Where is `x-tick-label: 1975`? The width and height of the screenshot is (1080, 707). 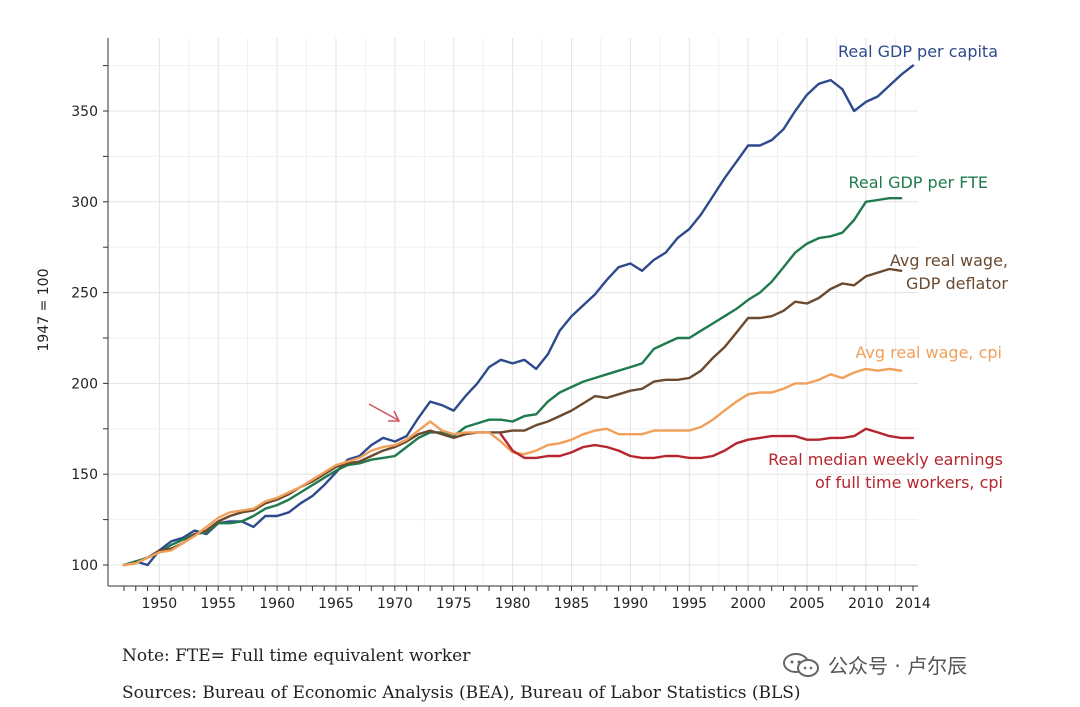 x-tick-label: 1975 is located at coordinates (454, 604).